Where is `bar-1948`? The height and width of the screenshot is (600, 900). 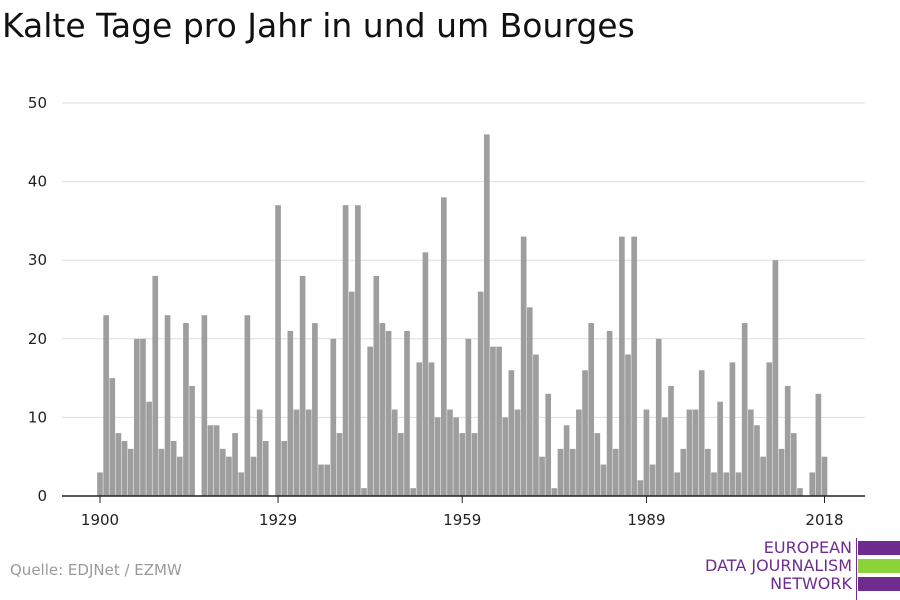 bar-1948 is located at coordinates (394, 452).